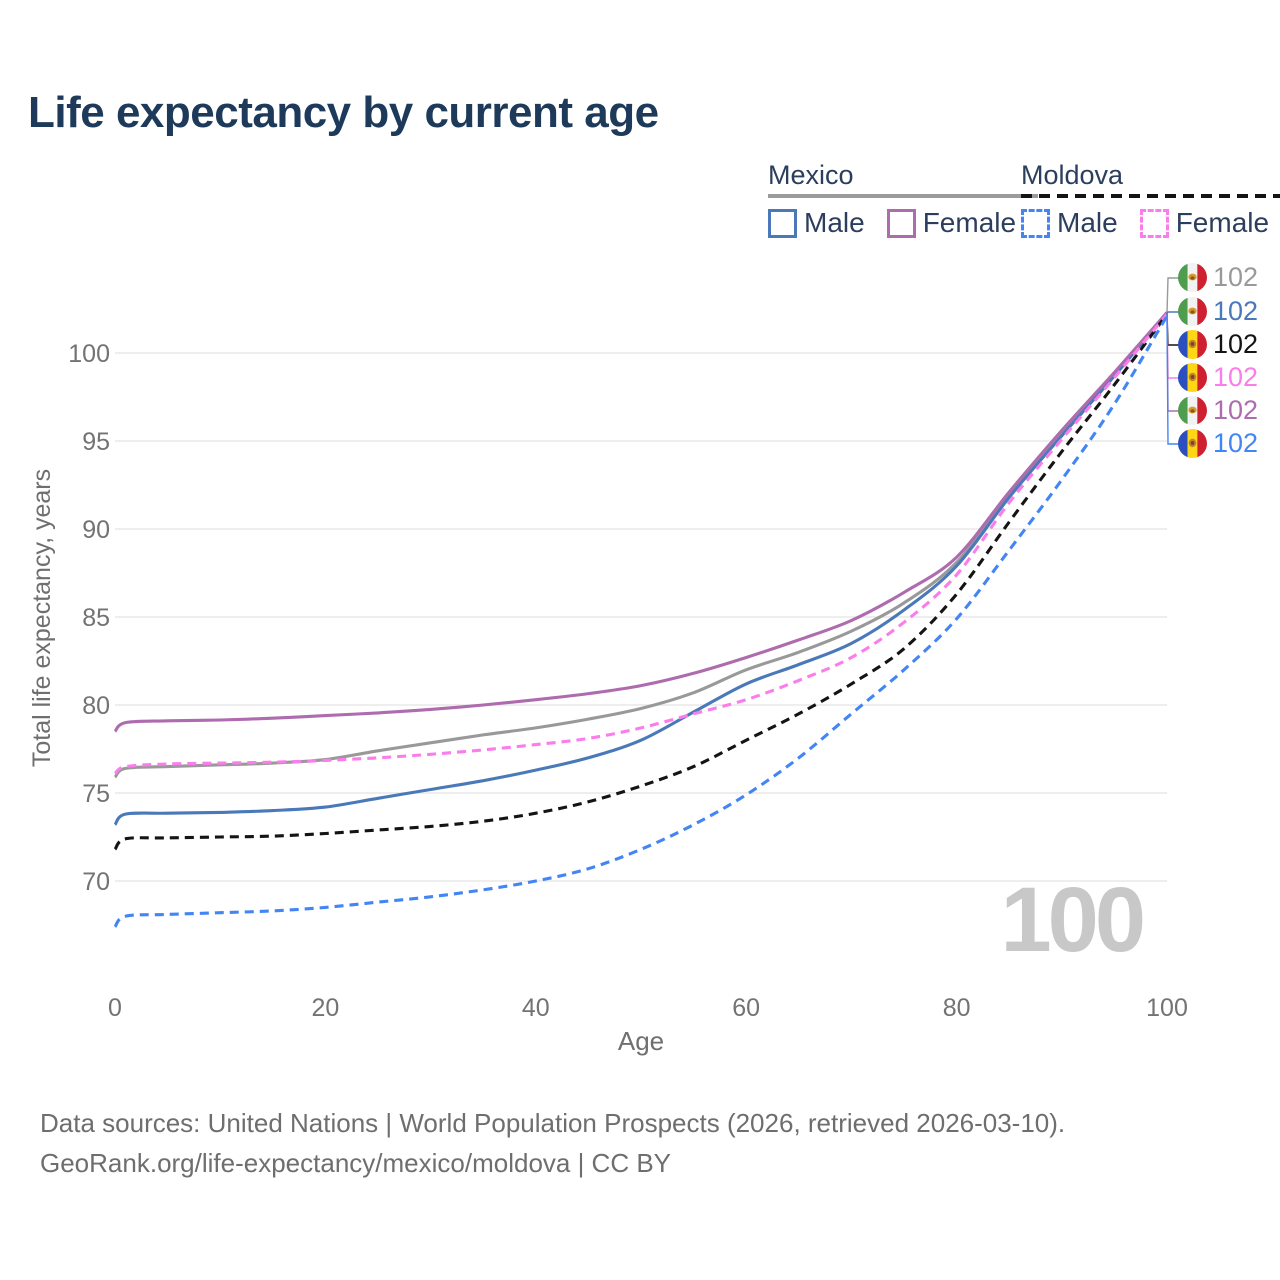  I want to click on x-tick-label: 100, so click(1167, 1008).